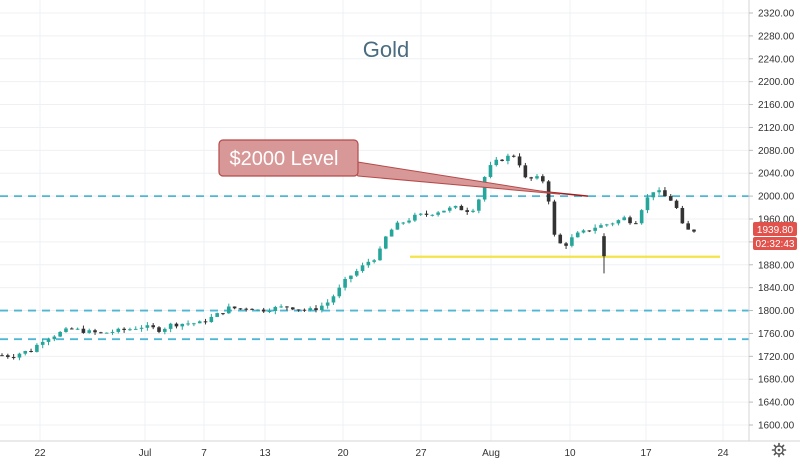 This screenshot has width=800, height=460. Describe the element at coordinates (570, 453) in the screenshot. I see `date-tick-label: 10` at that location.